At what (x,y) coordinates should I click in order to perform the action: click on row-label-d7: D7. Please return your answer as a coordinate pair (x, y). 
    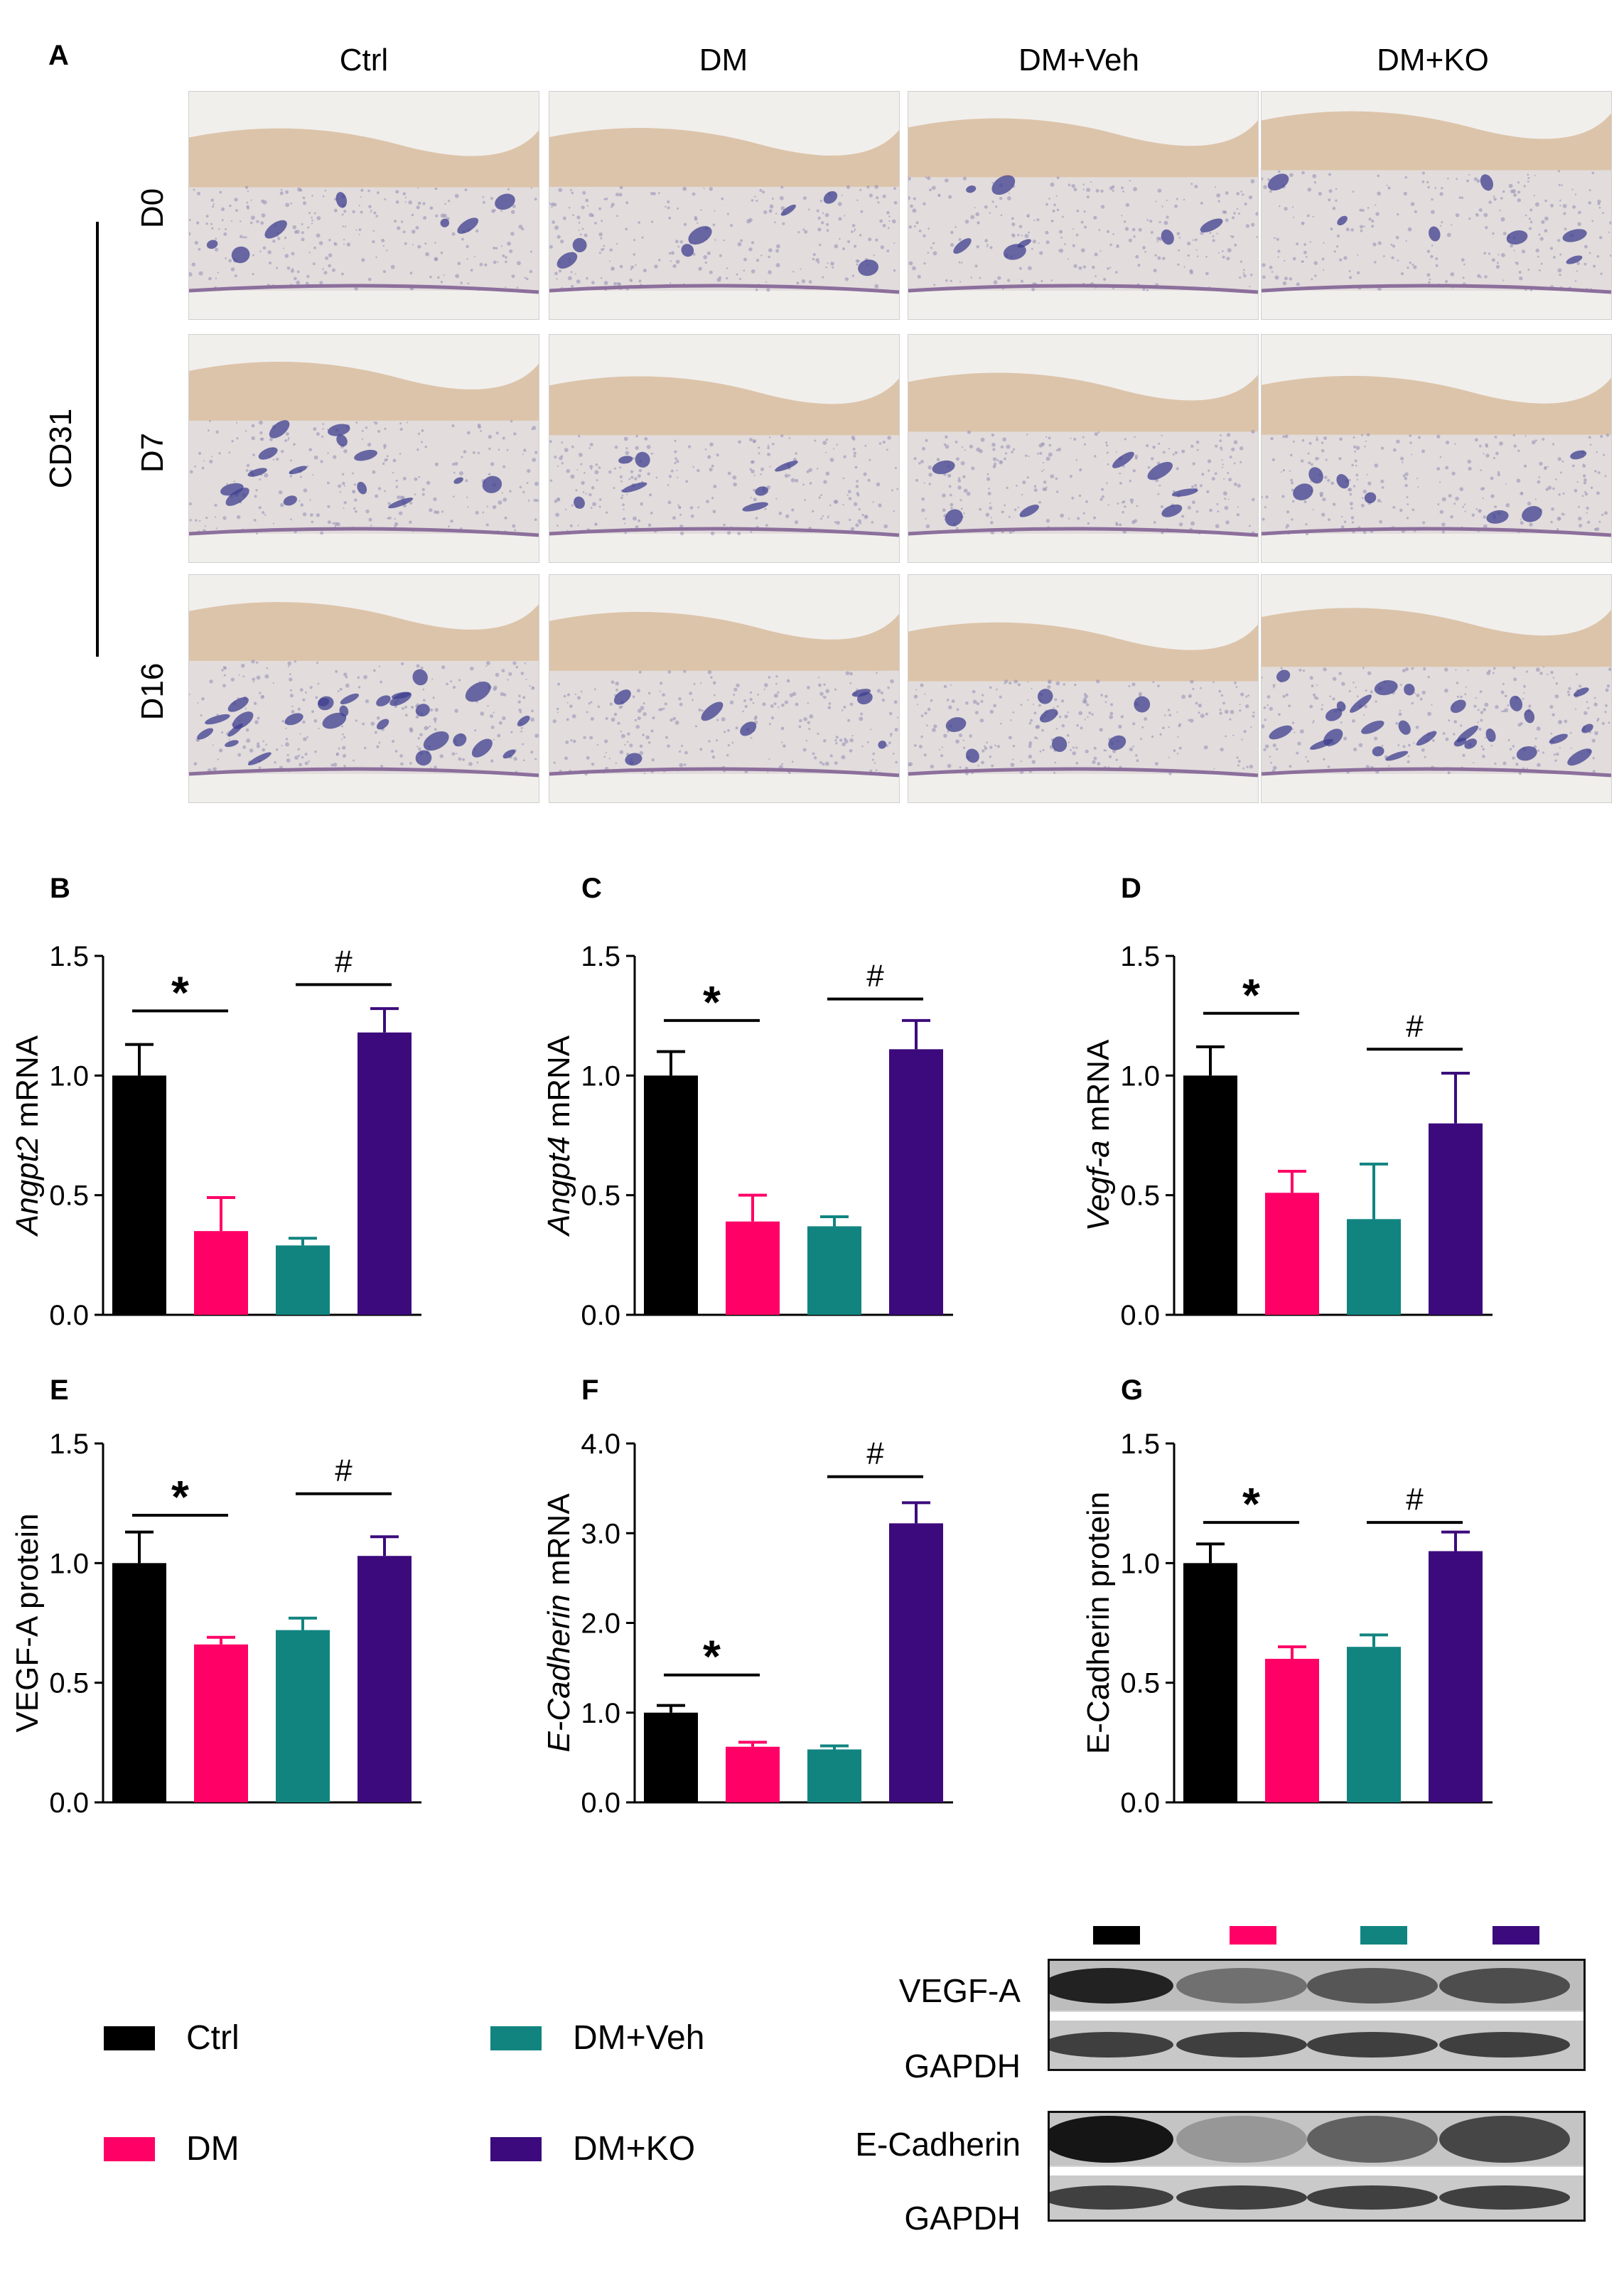
    Looking at the image, I should click on (152, 453).